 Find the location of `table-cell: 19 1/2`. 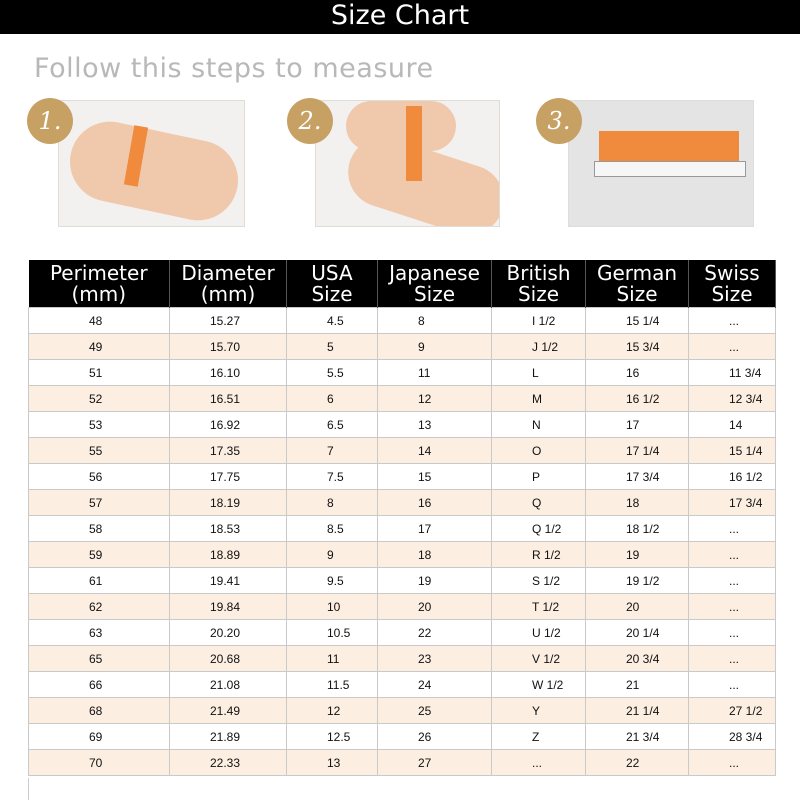

table-cell: 19 1/2 is located at coordinates (637, 580).